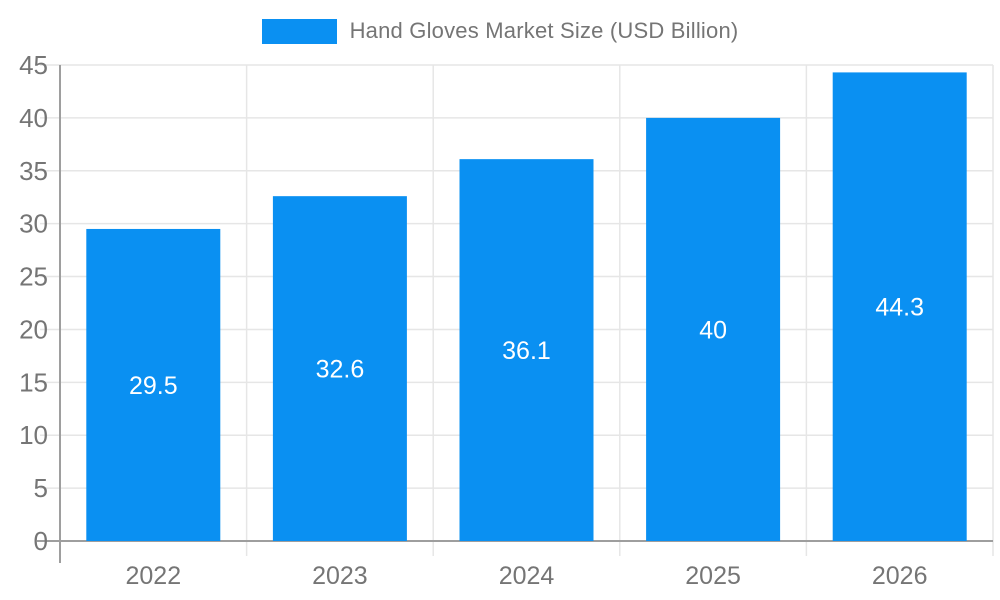  Describe the element at coordinates (340, 576) in the screenshot. I see `x-axis-tick-label-2023: 2023` at that location.